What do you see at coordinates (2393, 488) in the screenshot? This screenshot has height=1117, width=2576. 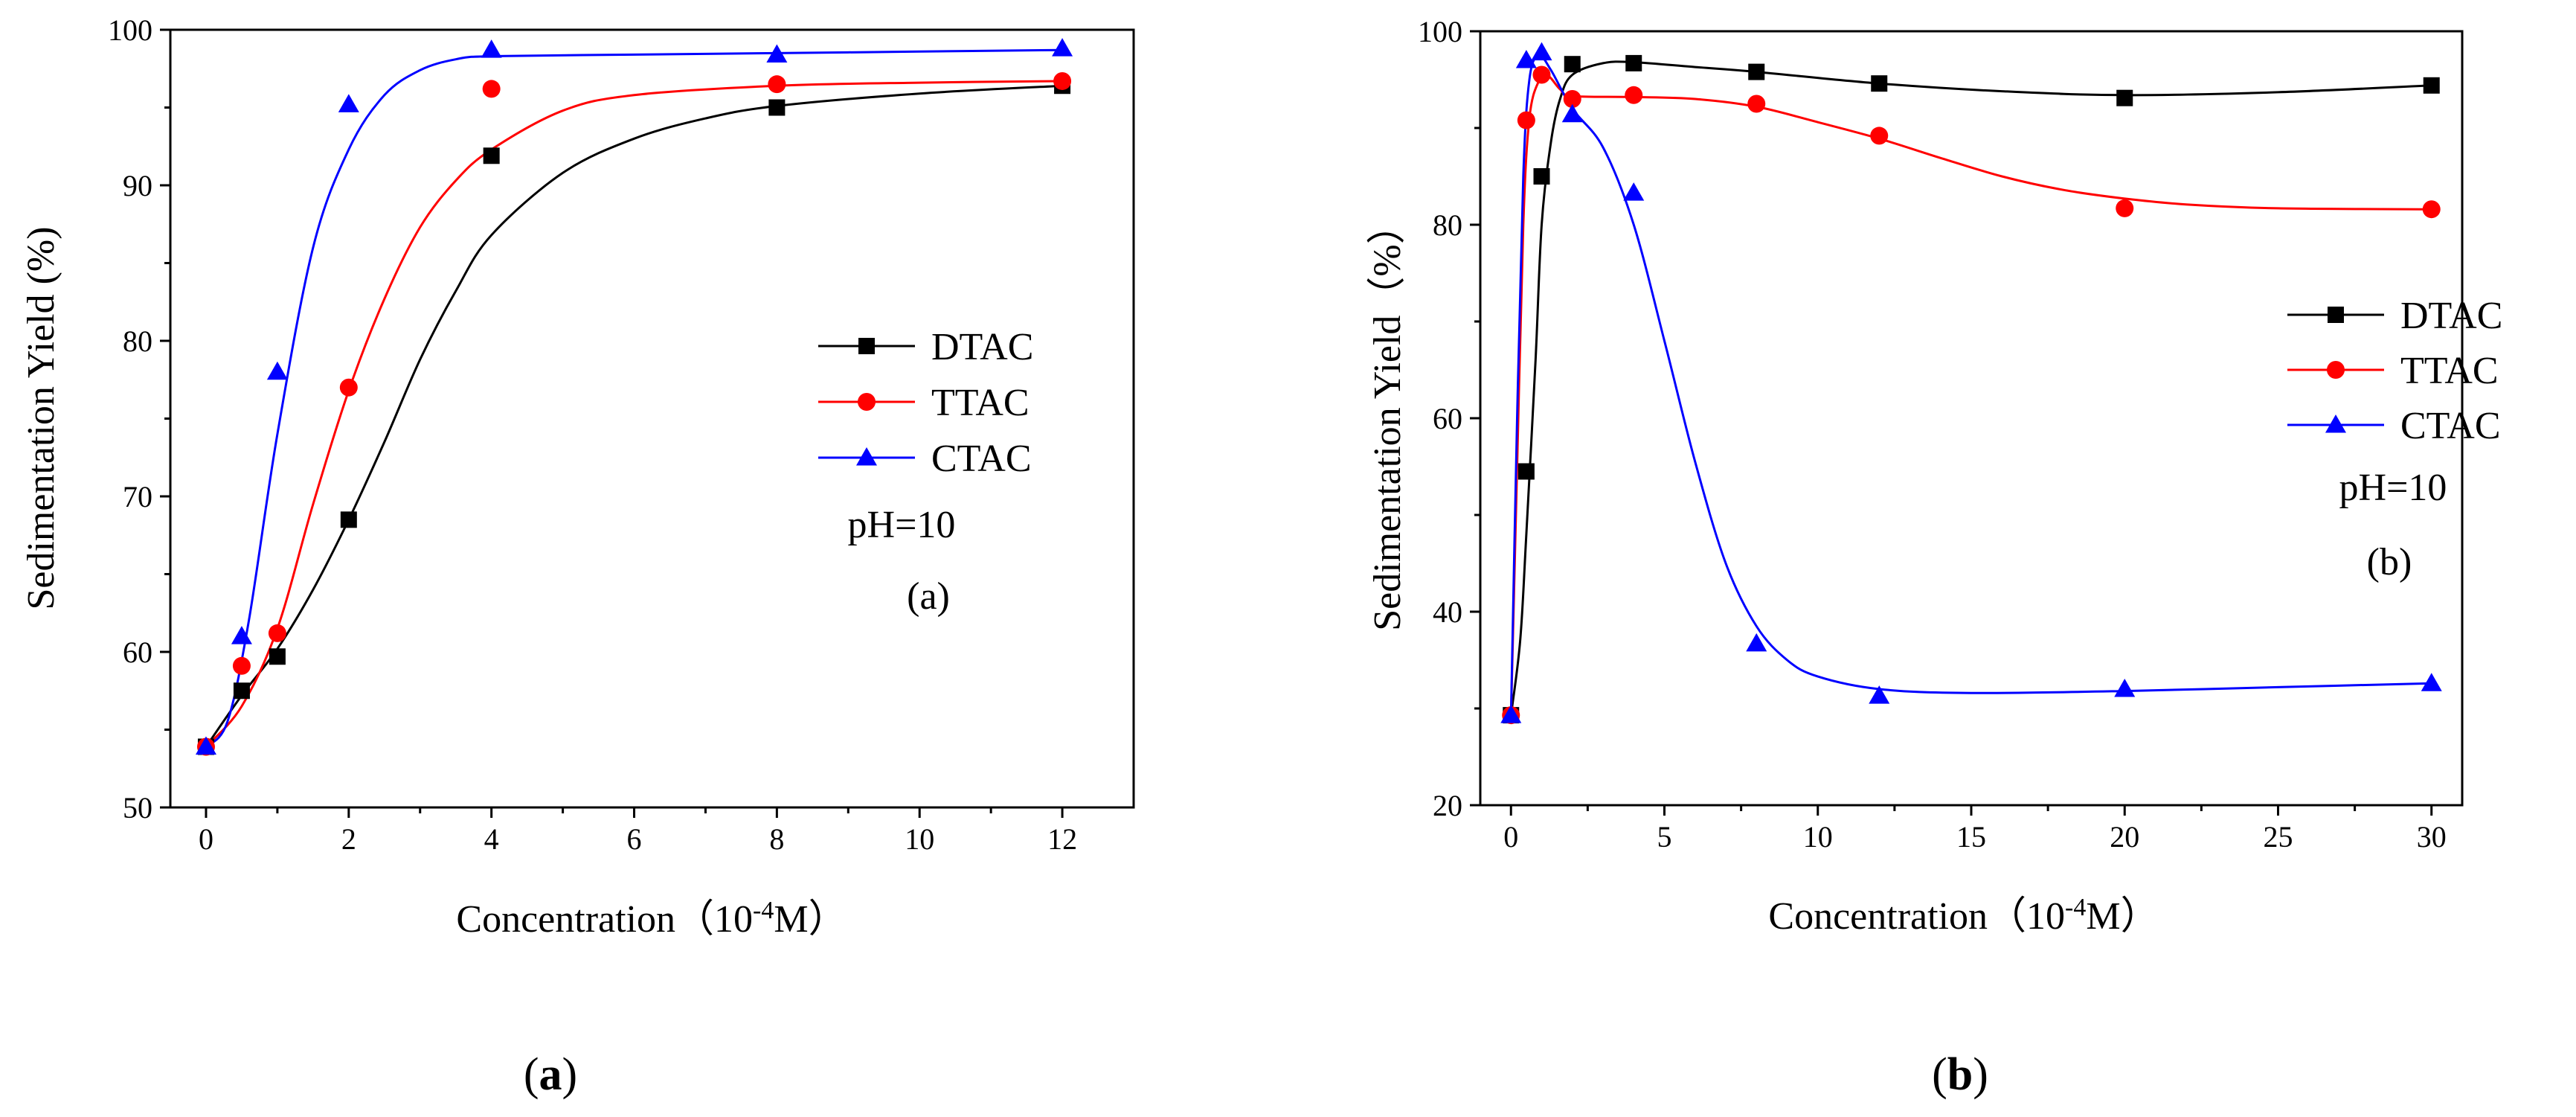 I see `chart-b-annotation-ph: pH=10` at bounding box center [2393, 488].